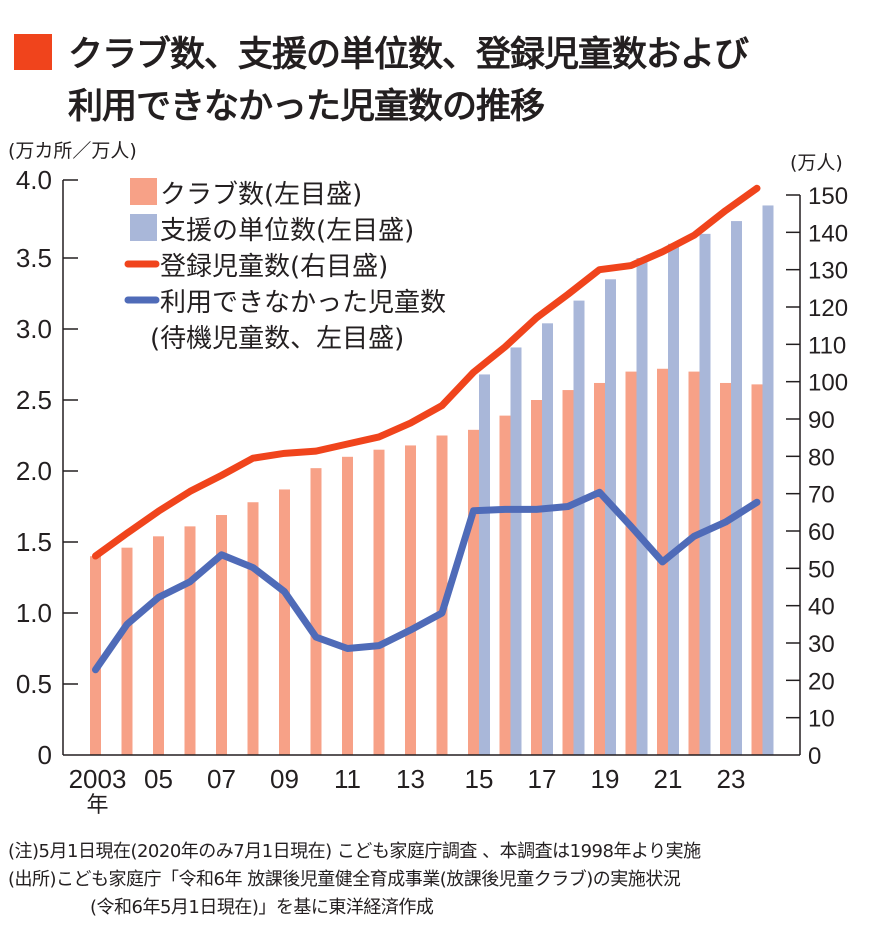 The image size is (870, 951). I want to click on bar-club-2003, so click(95, 655).